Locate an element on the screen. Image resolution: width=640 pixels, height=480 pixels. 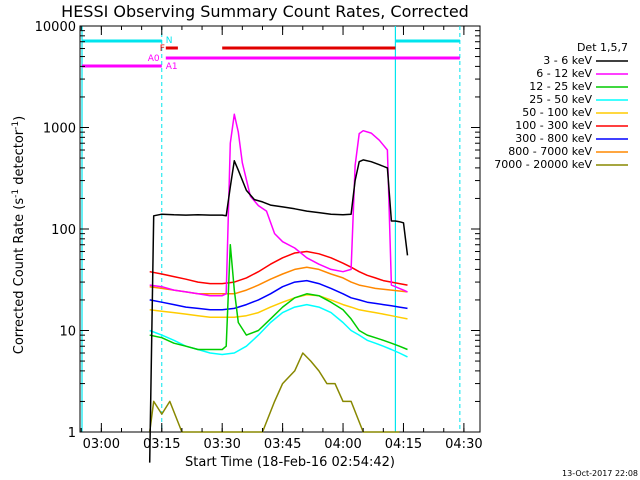
y-tick-label: 100 is located at coordinates (63, 230).